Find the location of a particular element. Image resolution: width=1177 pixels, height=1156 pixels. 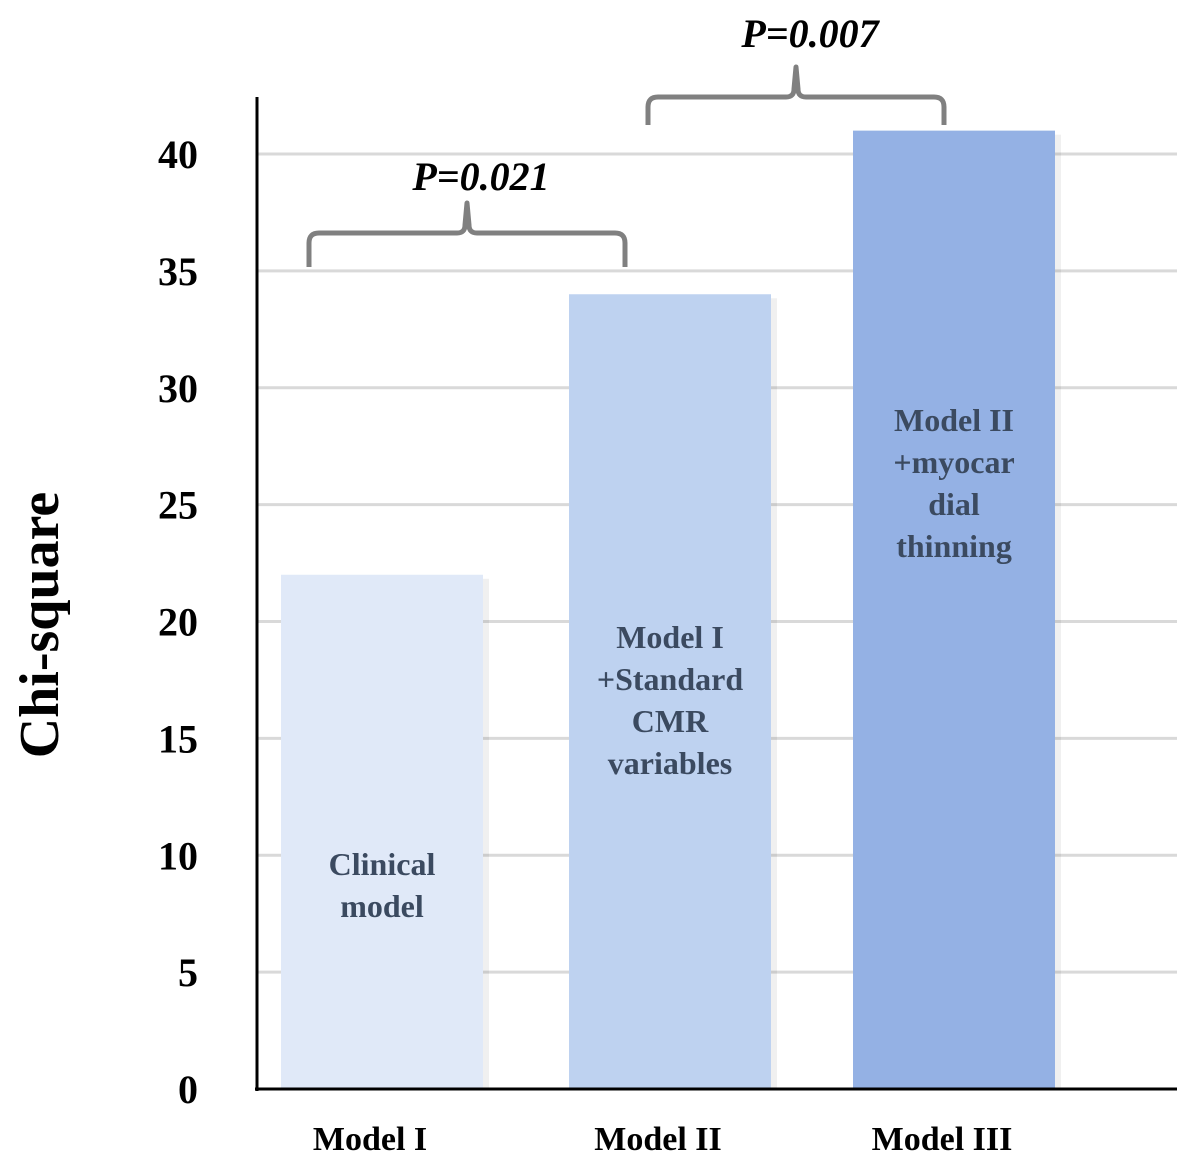

y-tick-label: 5 is located at coordinates (188, 972).